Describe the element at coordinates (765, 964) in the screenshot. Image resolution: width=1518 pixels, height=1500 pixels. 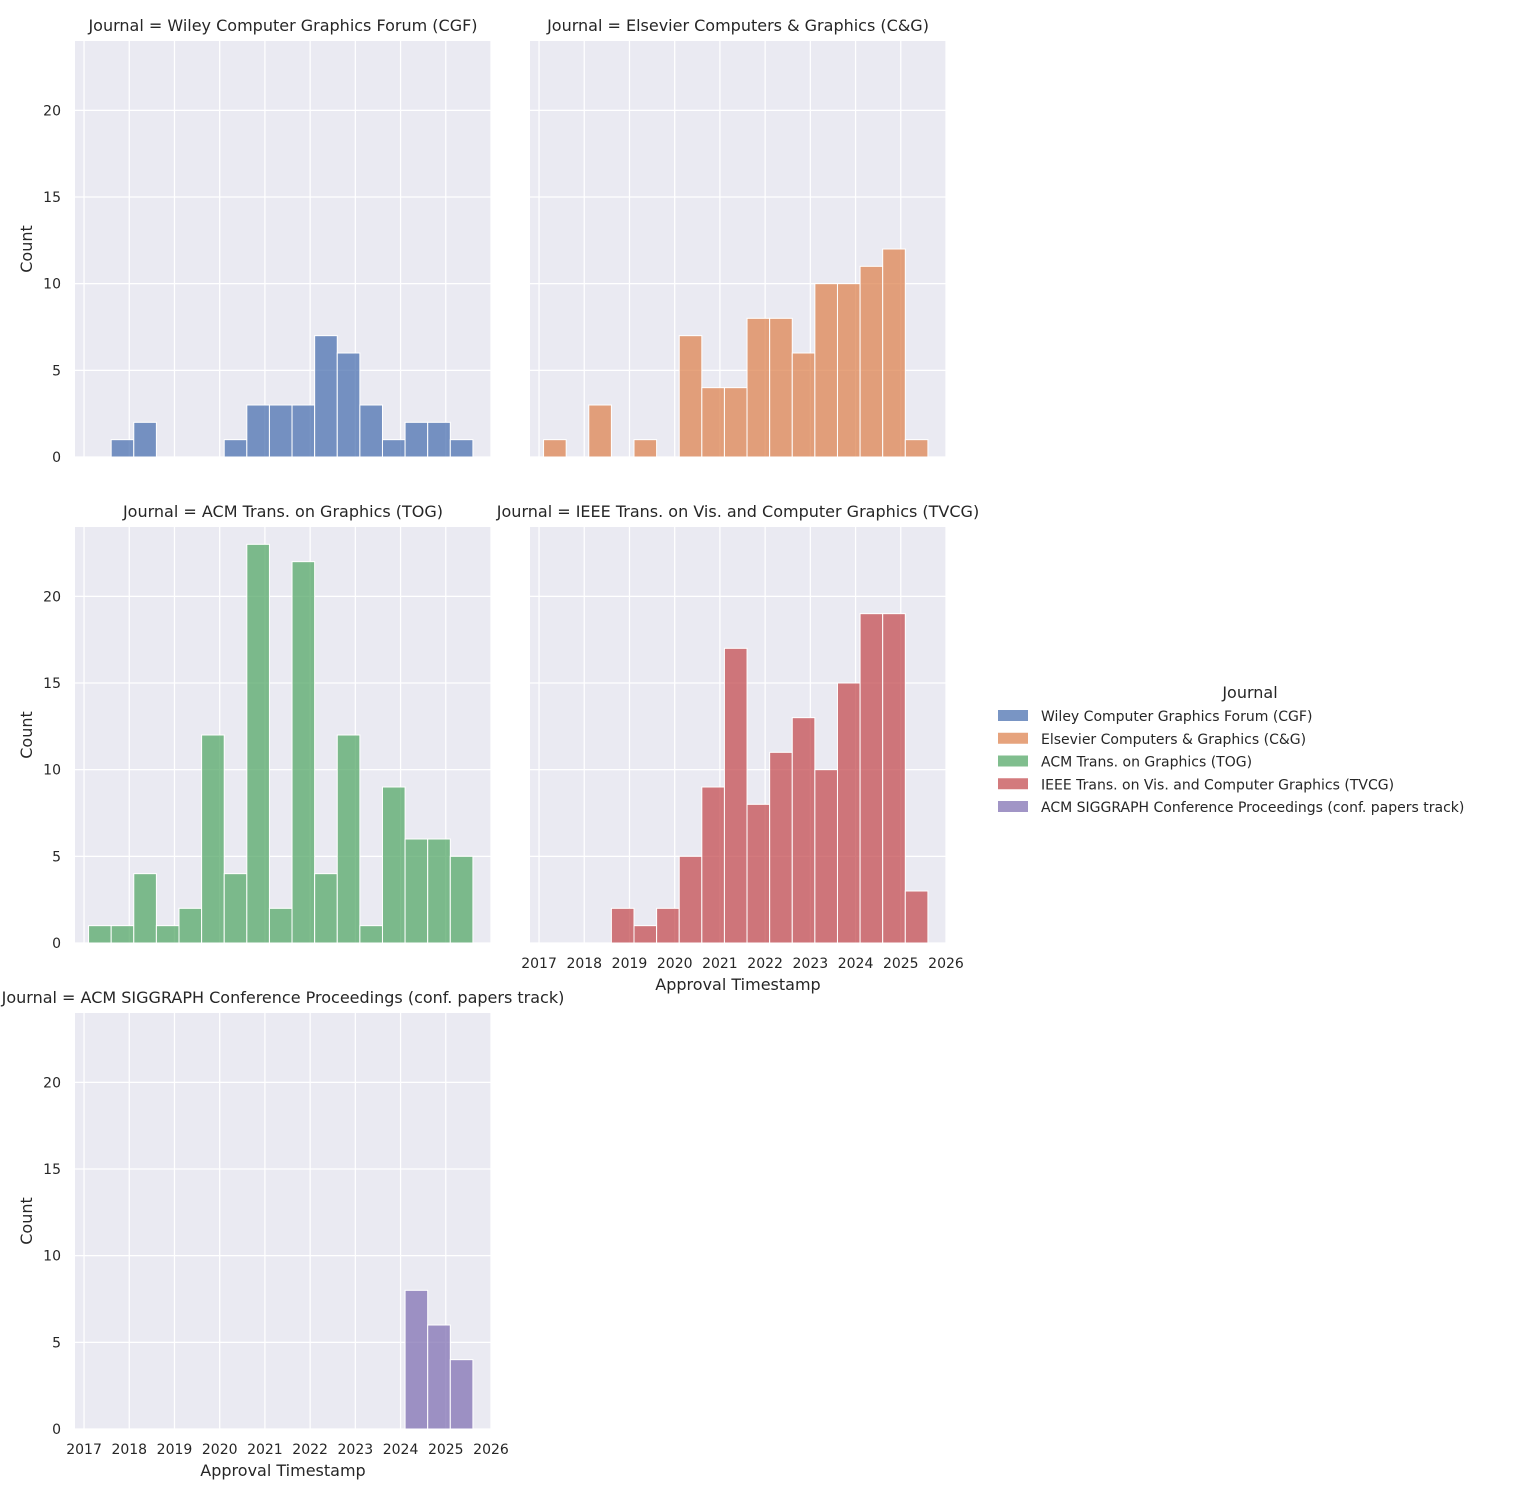
I see `x-tick-label: 2022` at that location.